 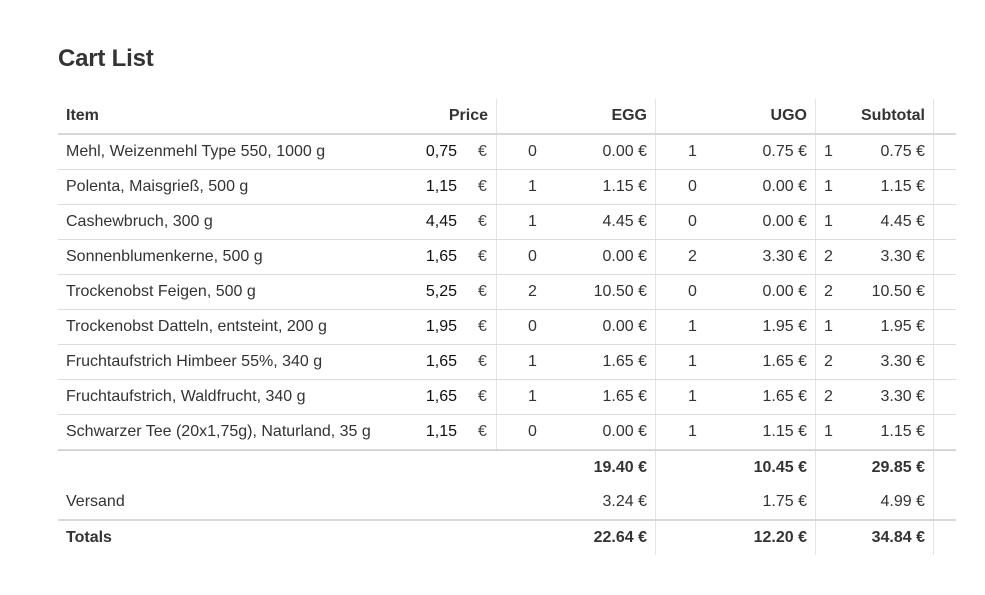 What do you see at coordinates (106, 58) in the screenshot?
I see `page-title: Cart List` at bounding box center [106, 58].